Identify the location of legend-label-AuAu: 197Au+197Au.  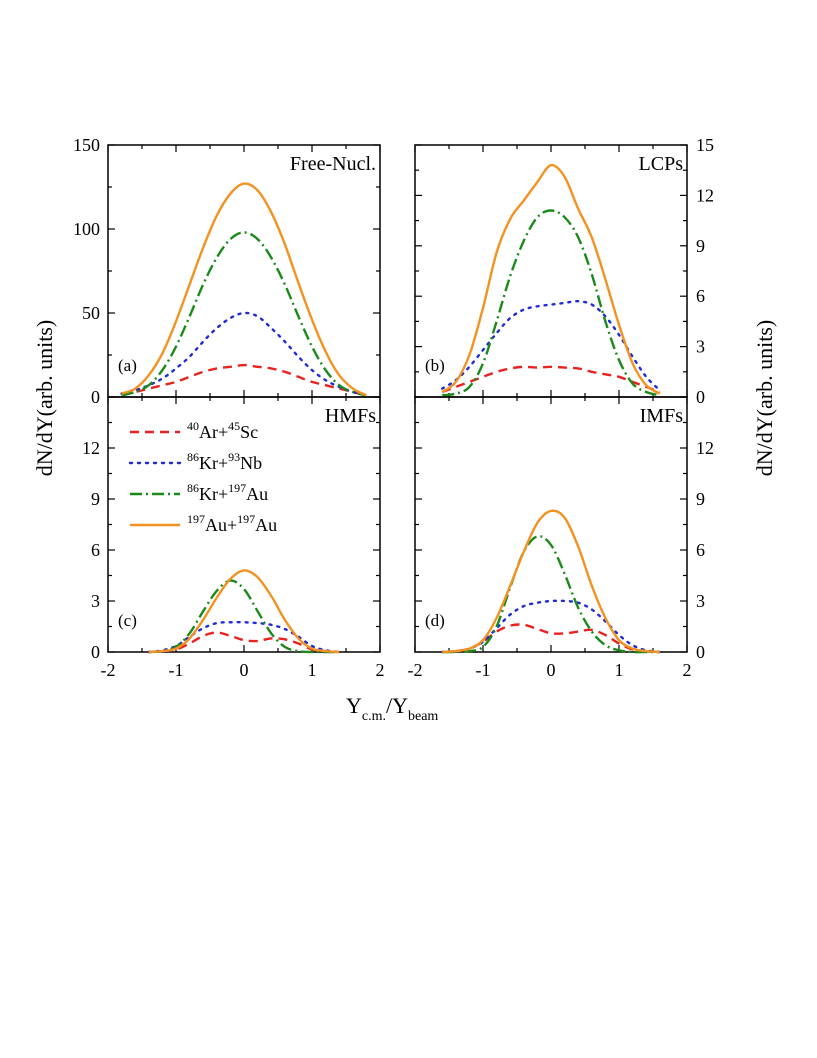
(232, 523).